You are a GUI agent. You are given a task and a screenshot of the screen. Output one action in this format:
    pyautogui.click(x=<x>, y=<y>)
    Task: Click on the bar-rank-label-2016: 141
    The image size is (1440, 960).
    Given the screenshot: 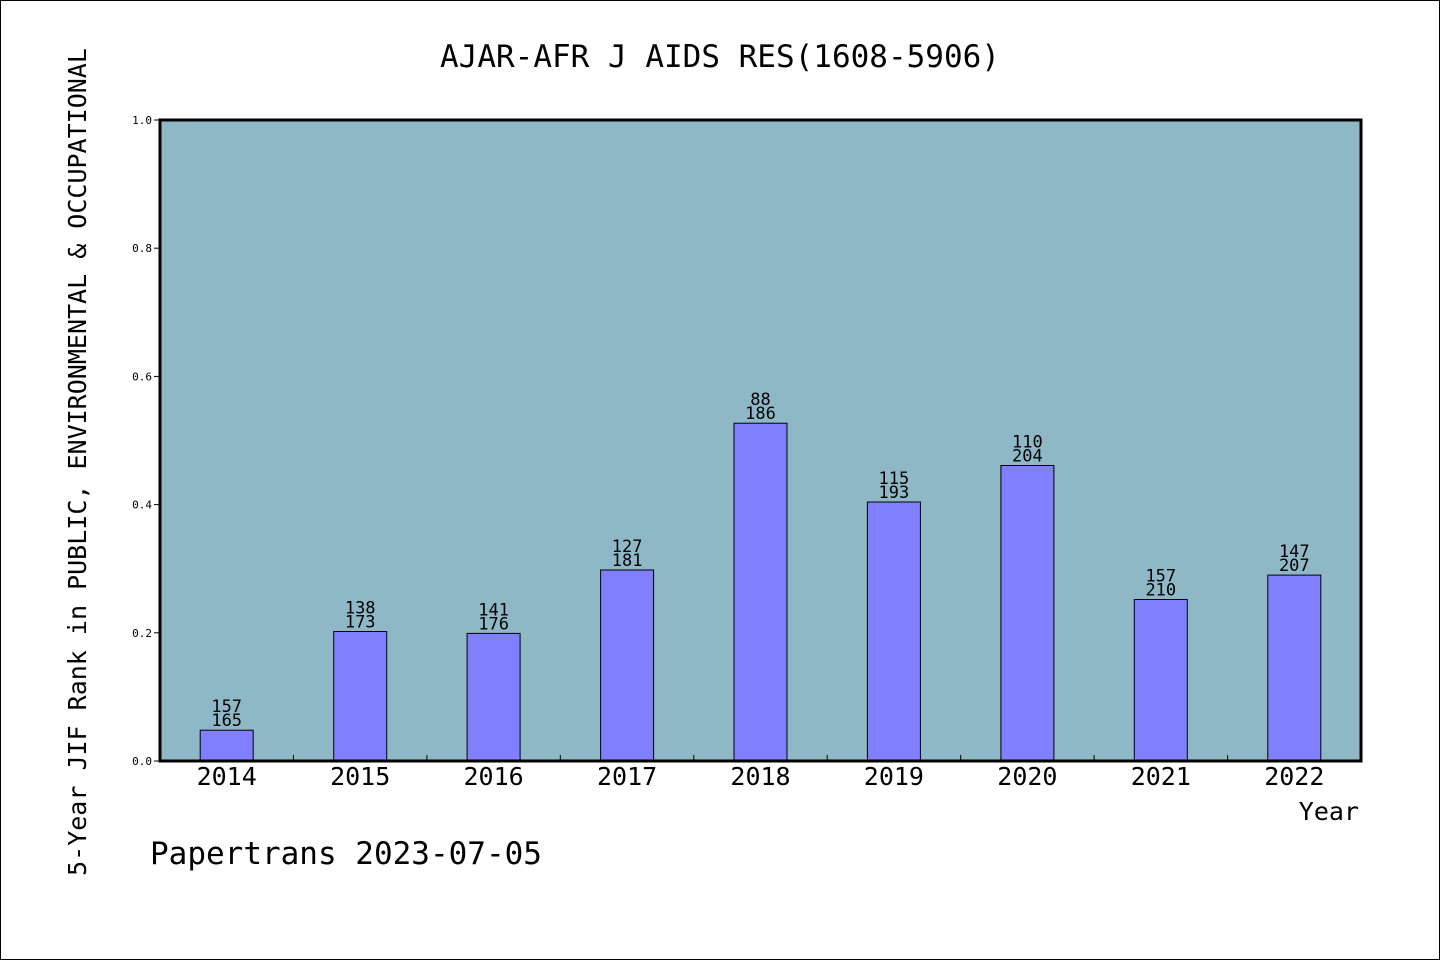 What is the action you would take?
    pyautogui.click(x=493, y=610)
    